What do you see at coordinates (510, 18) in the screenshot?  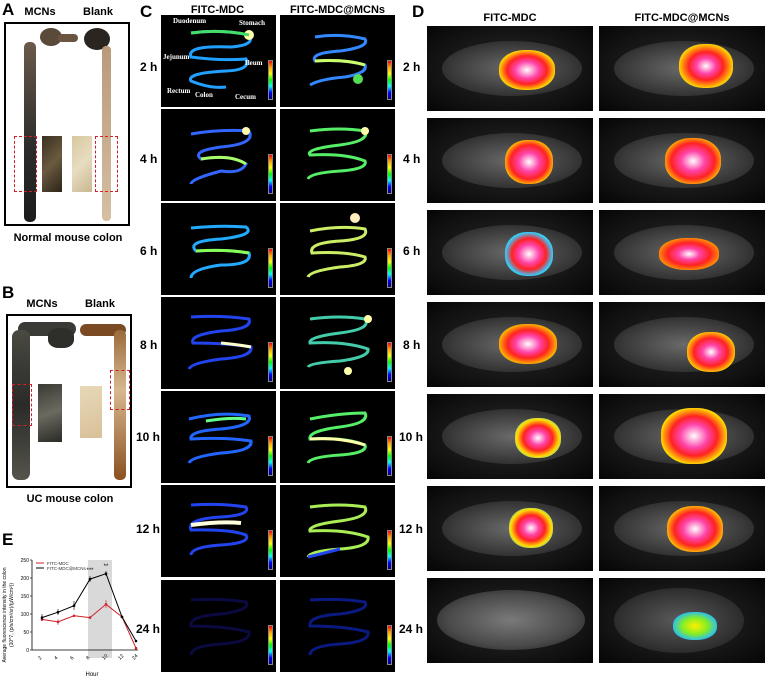 I see `panel-d-col-fitc-mdc: FITC-MDC` at bounding box center [510, 18].